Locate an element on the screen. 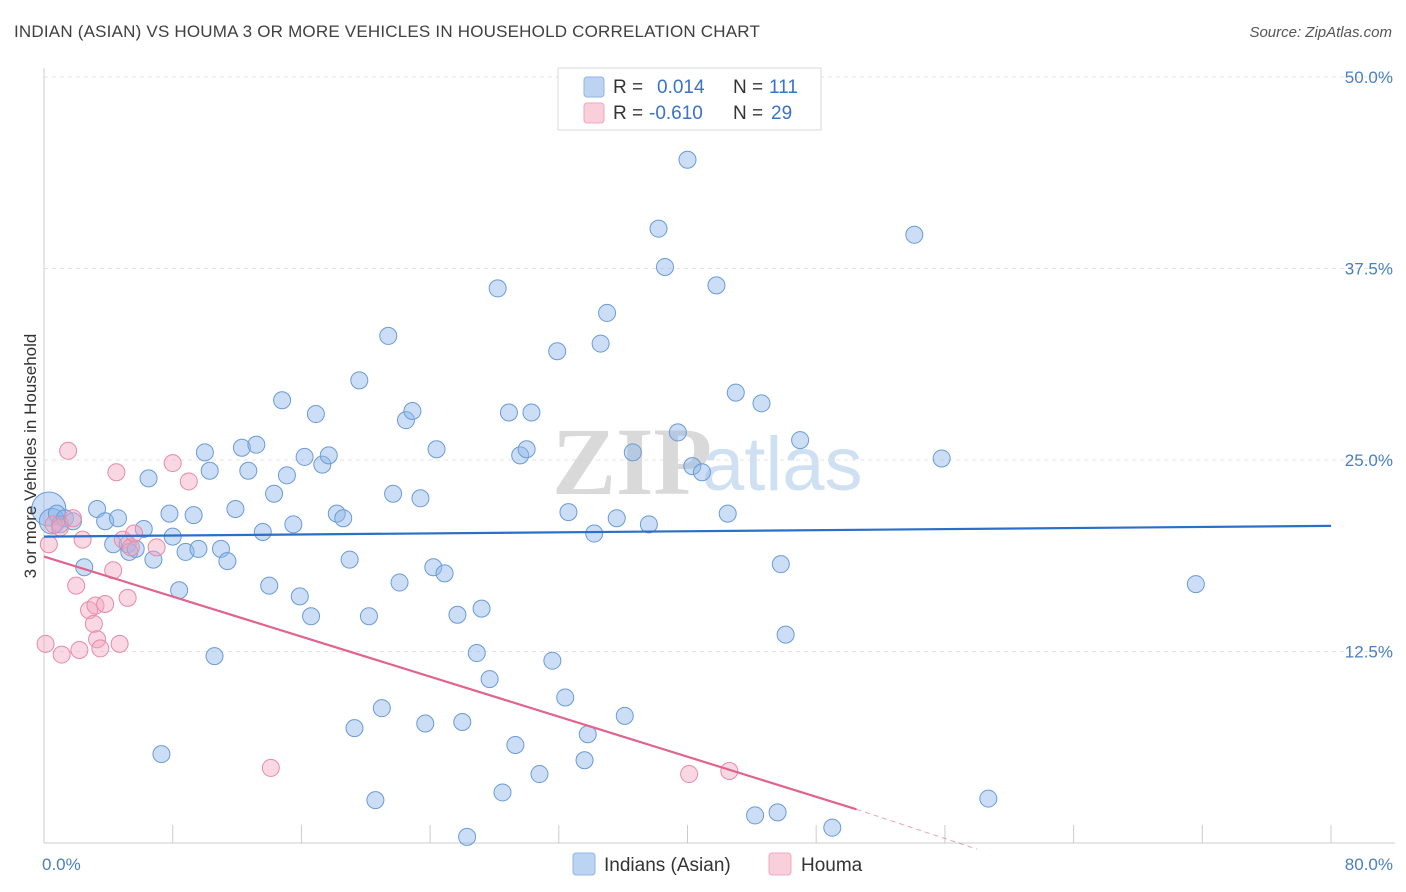 The height and width of the screenshot is (892, 1406). watermark-atlas: atlas is located at coordinates (782, 464).